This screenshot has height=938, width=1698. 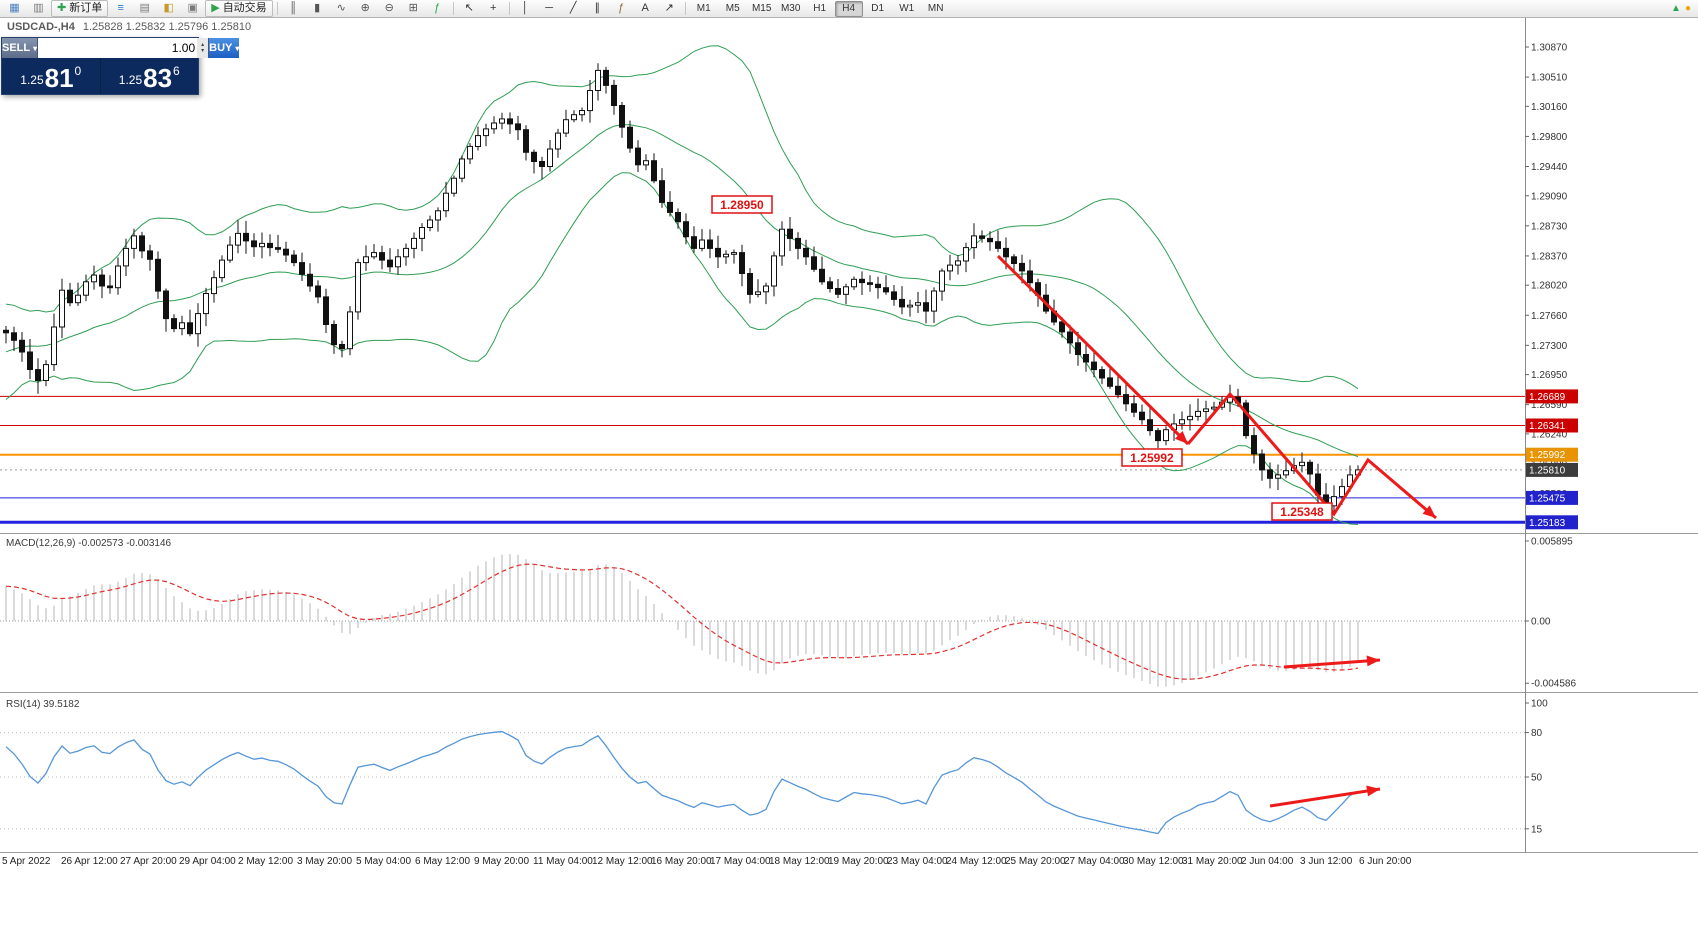 What do you see at coordinates (848, 8) in the screenshot?
I see `timeframe-h4-button: H4` at bounding box center [848, 8].